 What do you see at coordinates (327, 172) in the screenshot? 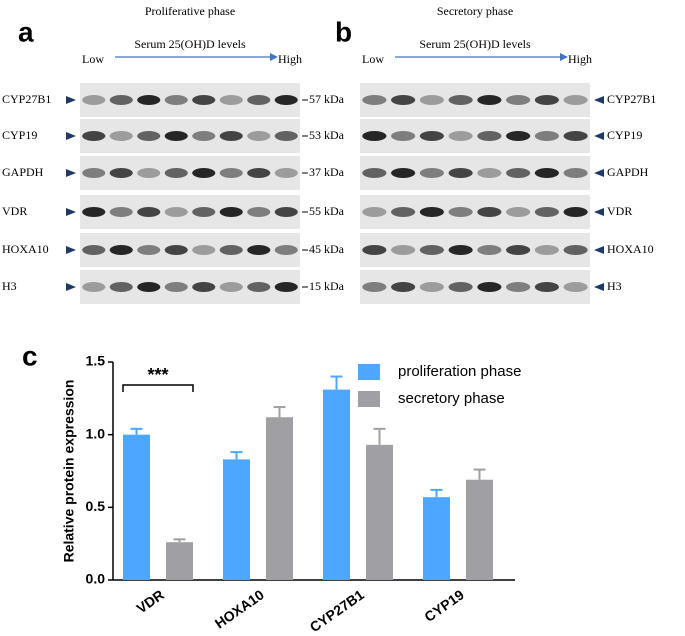
I see `size-label: 37 kDa` at bounding box center [327, 172].